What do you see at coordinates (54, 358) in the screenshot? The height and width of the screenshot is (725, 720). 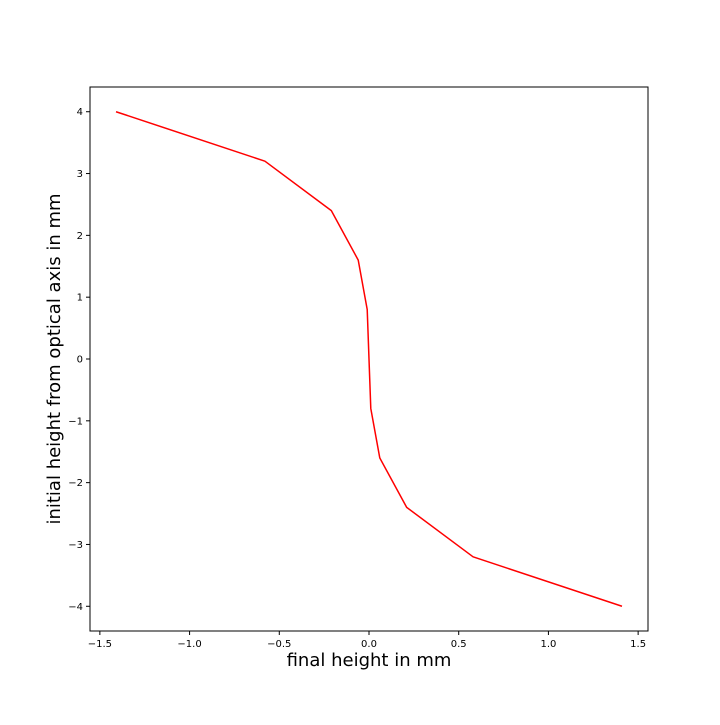 I see `y-axis-label: initial height from optical axis in mm` at bounding box center [54, 358].